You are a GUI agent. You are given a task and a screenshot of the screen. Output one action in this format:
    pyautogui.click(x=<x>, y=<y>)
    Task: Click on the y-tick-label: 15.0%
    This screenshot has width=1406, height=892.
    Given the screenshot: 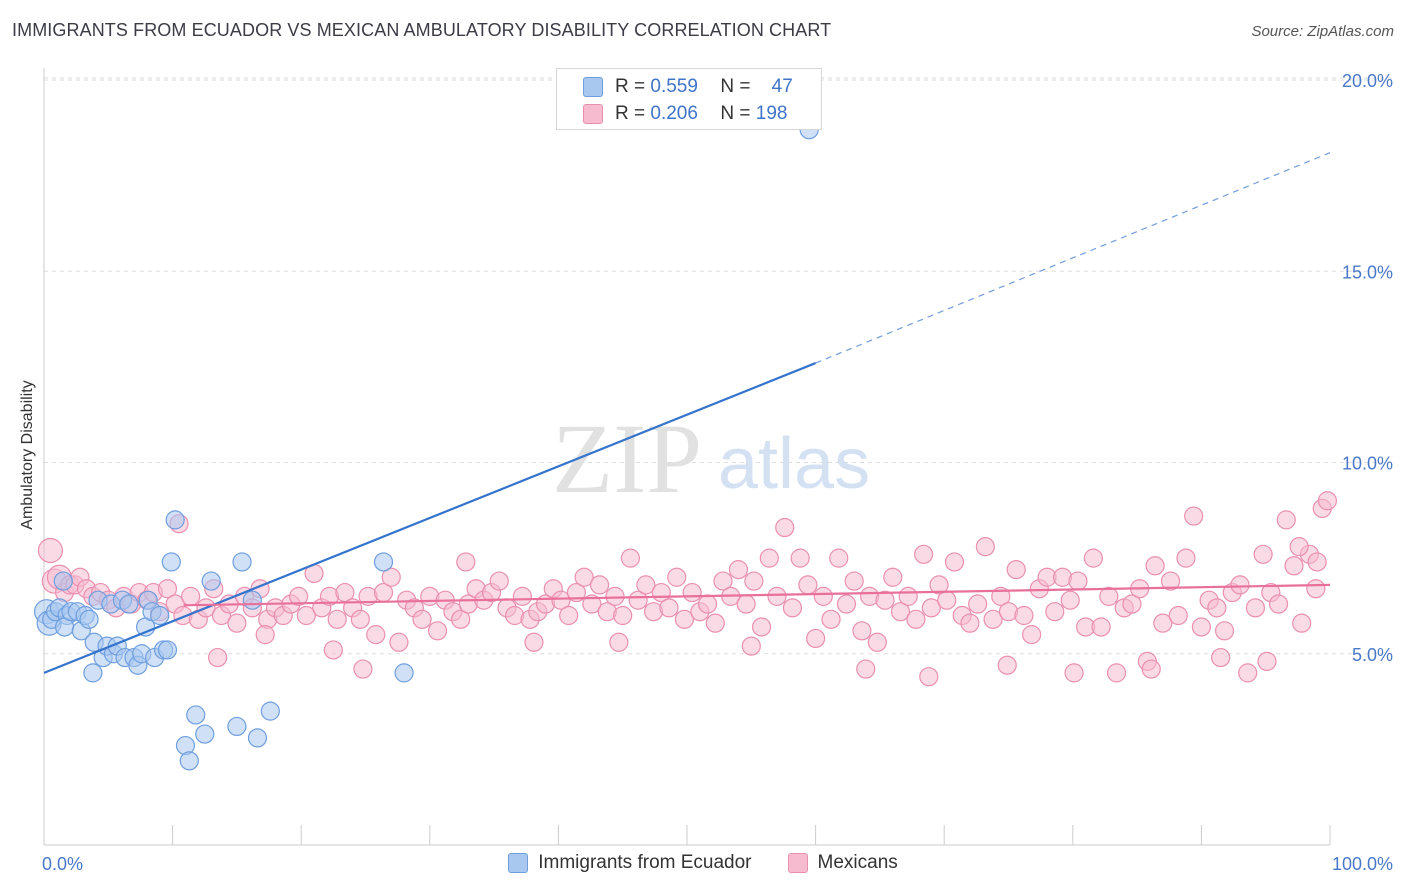 What is the action you would take?
    pyautogui.click(x=1367, y=272)
    